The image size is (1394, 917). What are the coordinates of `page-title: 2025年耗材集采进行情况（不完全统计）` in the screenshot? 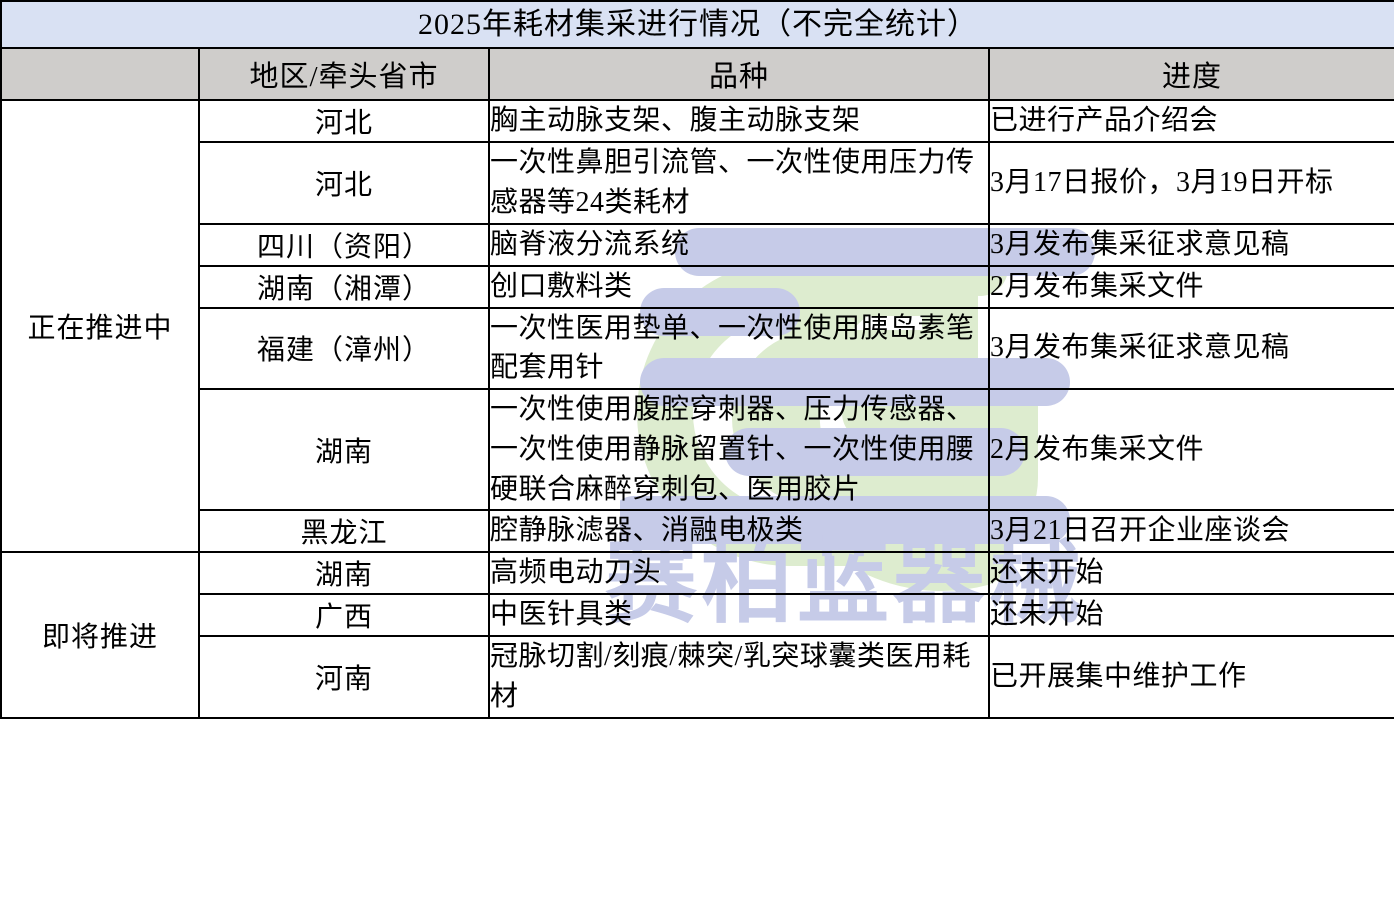 It's located at (697, 24).